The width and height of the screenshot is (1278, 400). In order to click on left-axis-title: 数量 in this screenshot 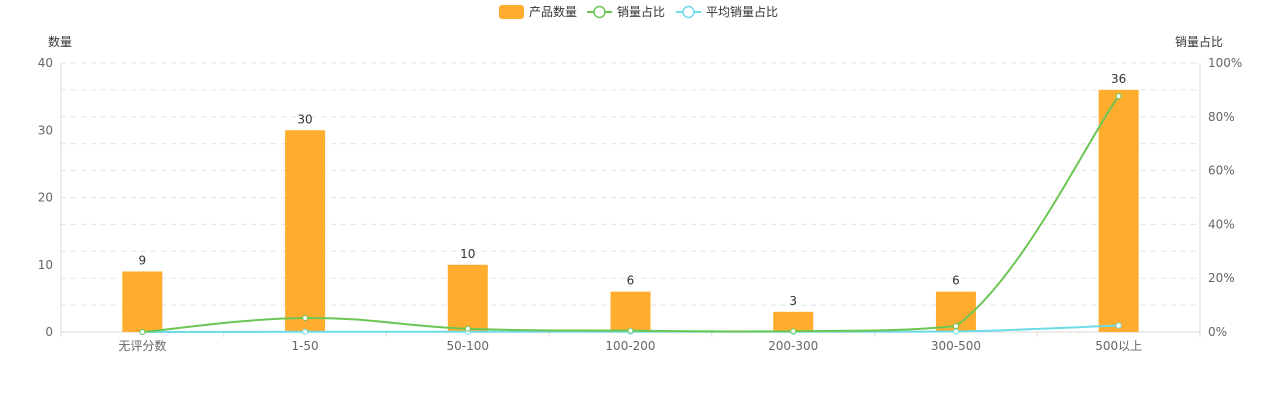, I will do `click(60, 41)`.